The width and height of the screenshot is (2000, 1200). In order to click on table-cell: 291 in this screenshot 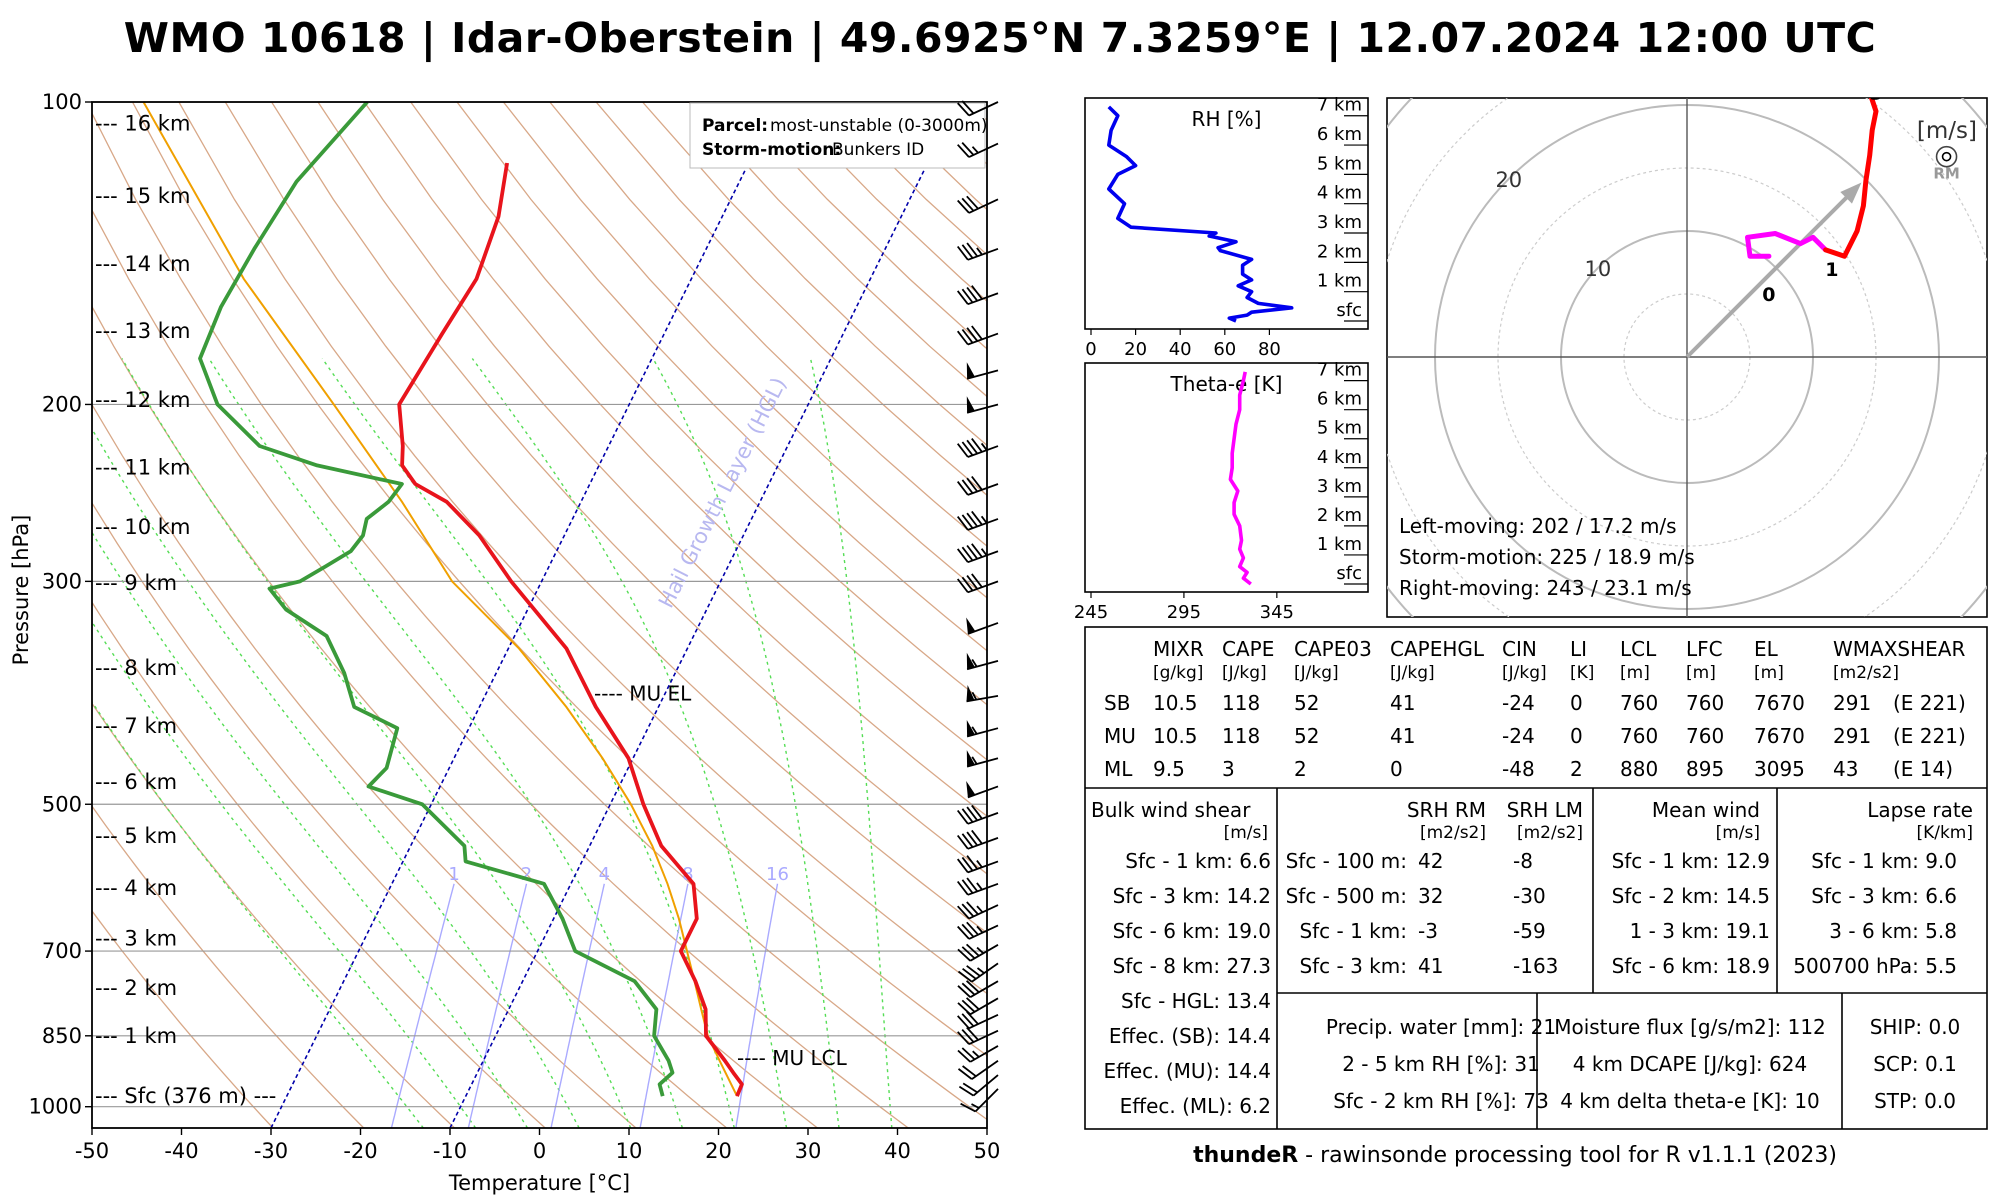, I will do `click(1852, 736)`.